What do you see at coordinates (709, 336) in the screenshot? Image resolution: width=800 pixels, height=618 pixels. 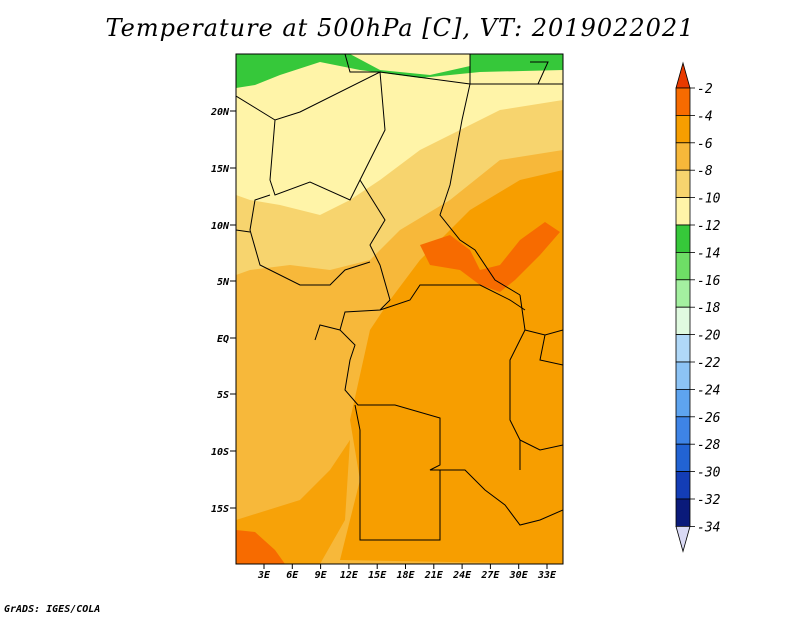 I see `colorbar-label: -20` at bounding box center [709, 336].